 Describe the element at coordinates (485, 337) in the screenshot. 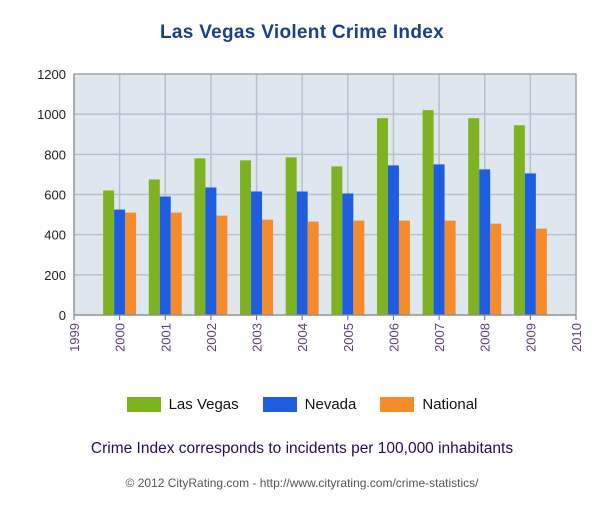

I see `x-tick-label: 2008` at that location.